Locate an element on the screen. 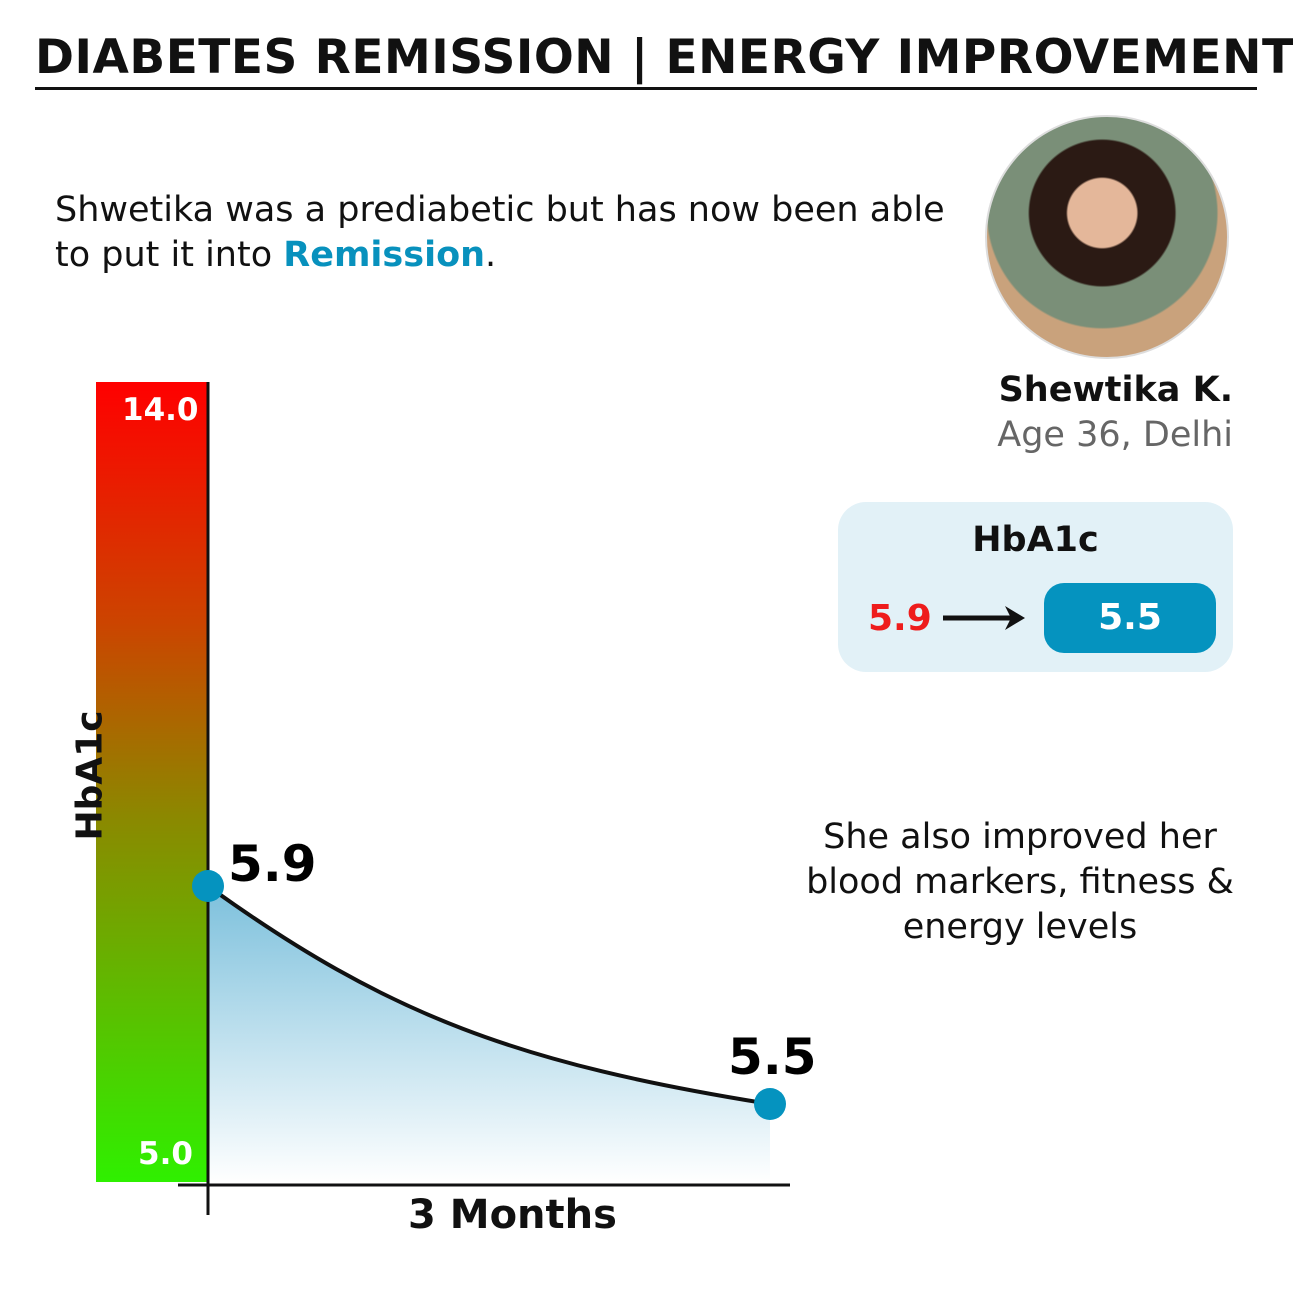 The image size is (1293, 1293). card-after-value: 5.5 is located at coordinates (1130, 618).